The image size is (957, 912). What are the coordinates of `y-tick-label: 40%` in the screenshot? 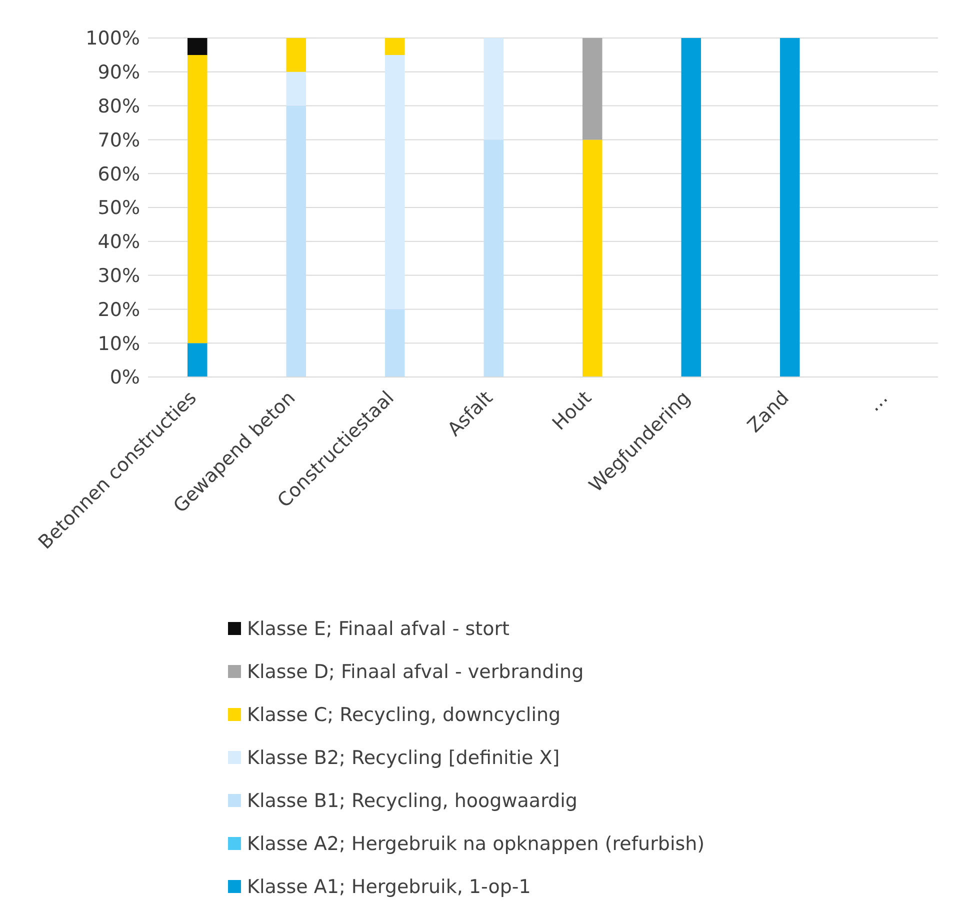 It's located at (119, 242).